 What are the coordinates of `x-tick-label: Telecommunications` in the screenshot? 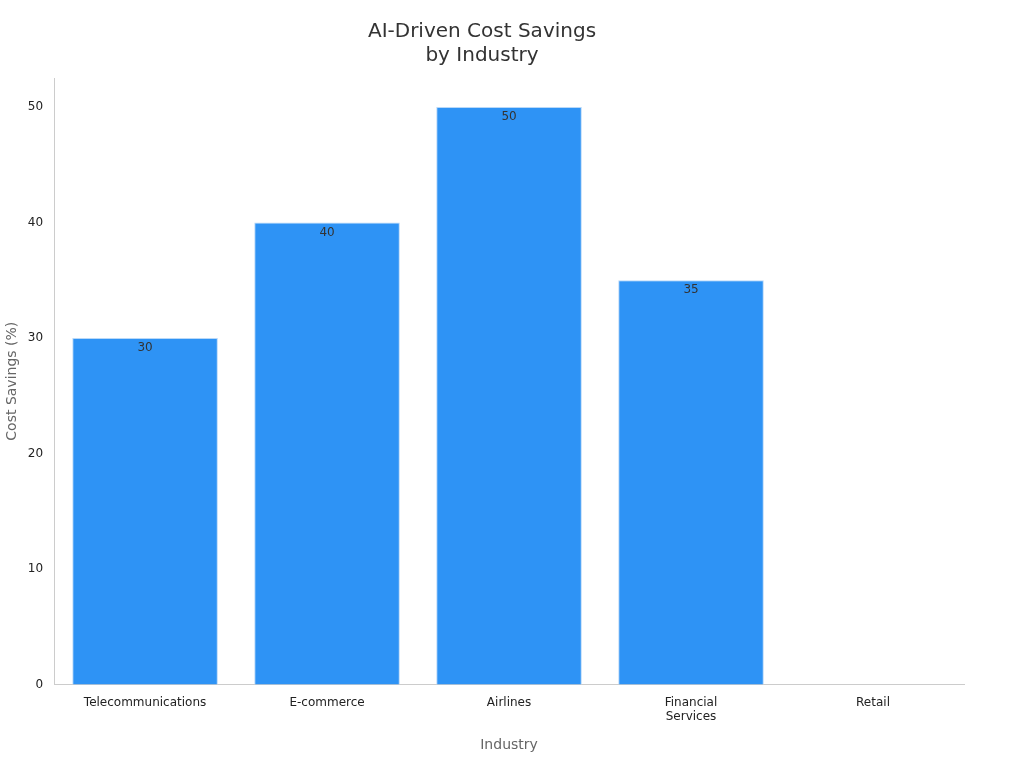 It's located at (144, 701).